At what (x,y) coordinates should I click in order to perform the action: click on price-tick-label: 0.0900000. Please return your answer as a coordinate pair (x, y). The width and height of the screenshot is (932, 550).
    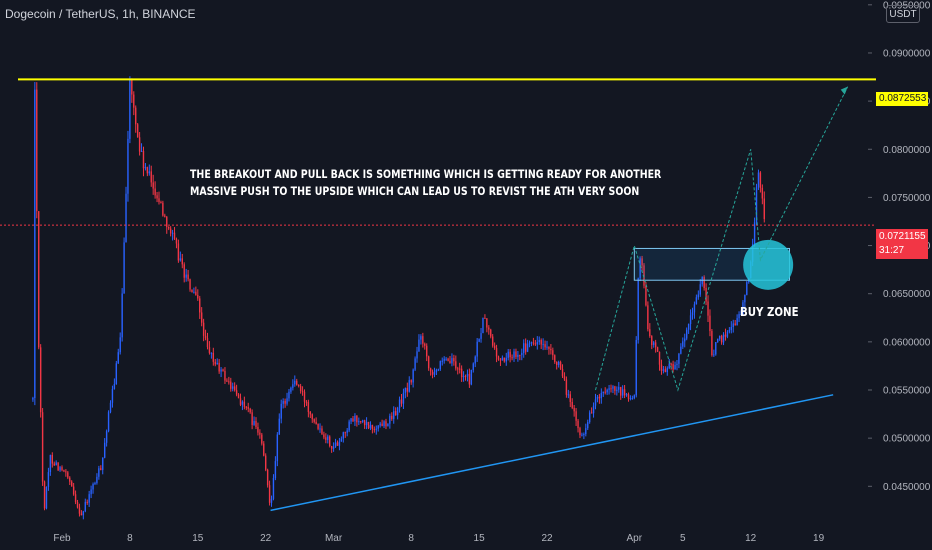
    Looking at the image, I should click on (907, 53).